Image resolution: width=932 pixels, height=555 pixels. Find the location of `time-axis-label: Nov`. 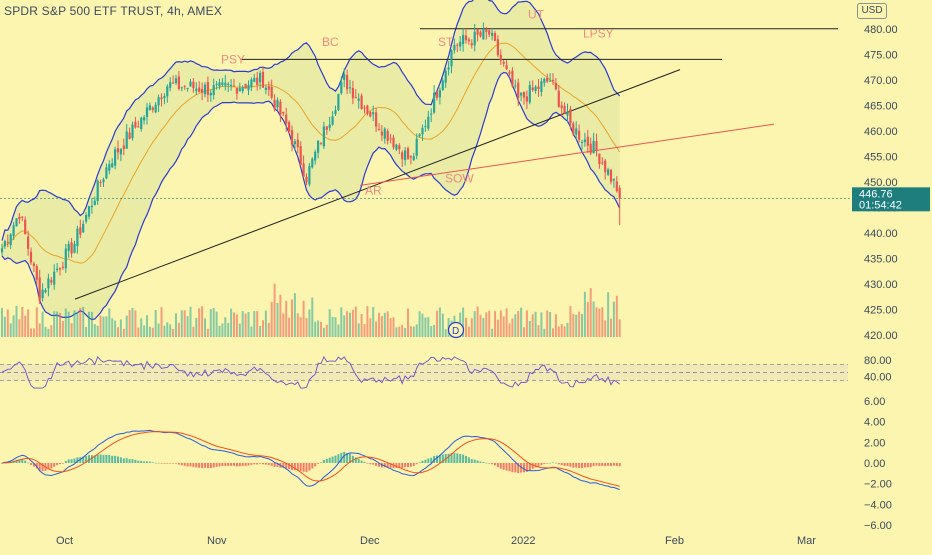

time-axis-label: Nov is located at coordinates (217, 541).